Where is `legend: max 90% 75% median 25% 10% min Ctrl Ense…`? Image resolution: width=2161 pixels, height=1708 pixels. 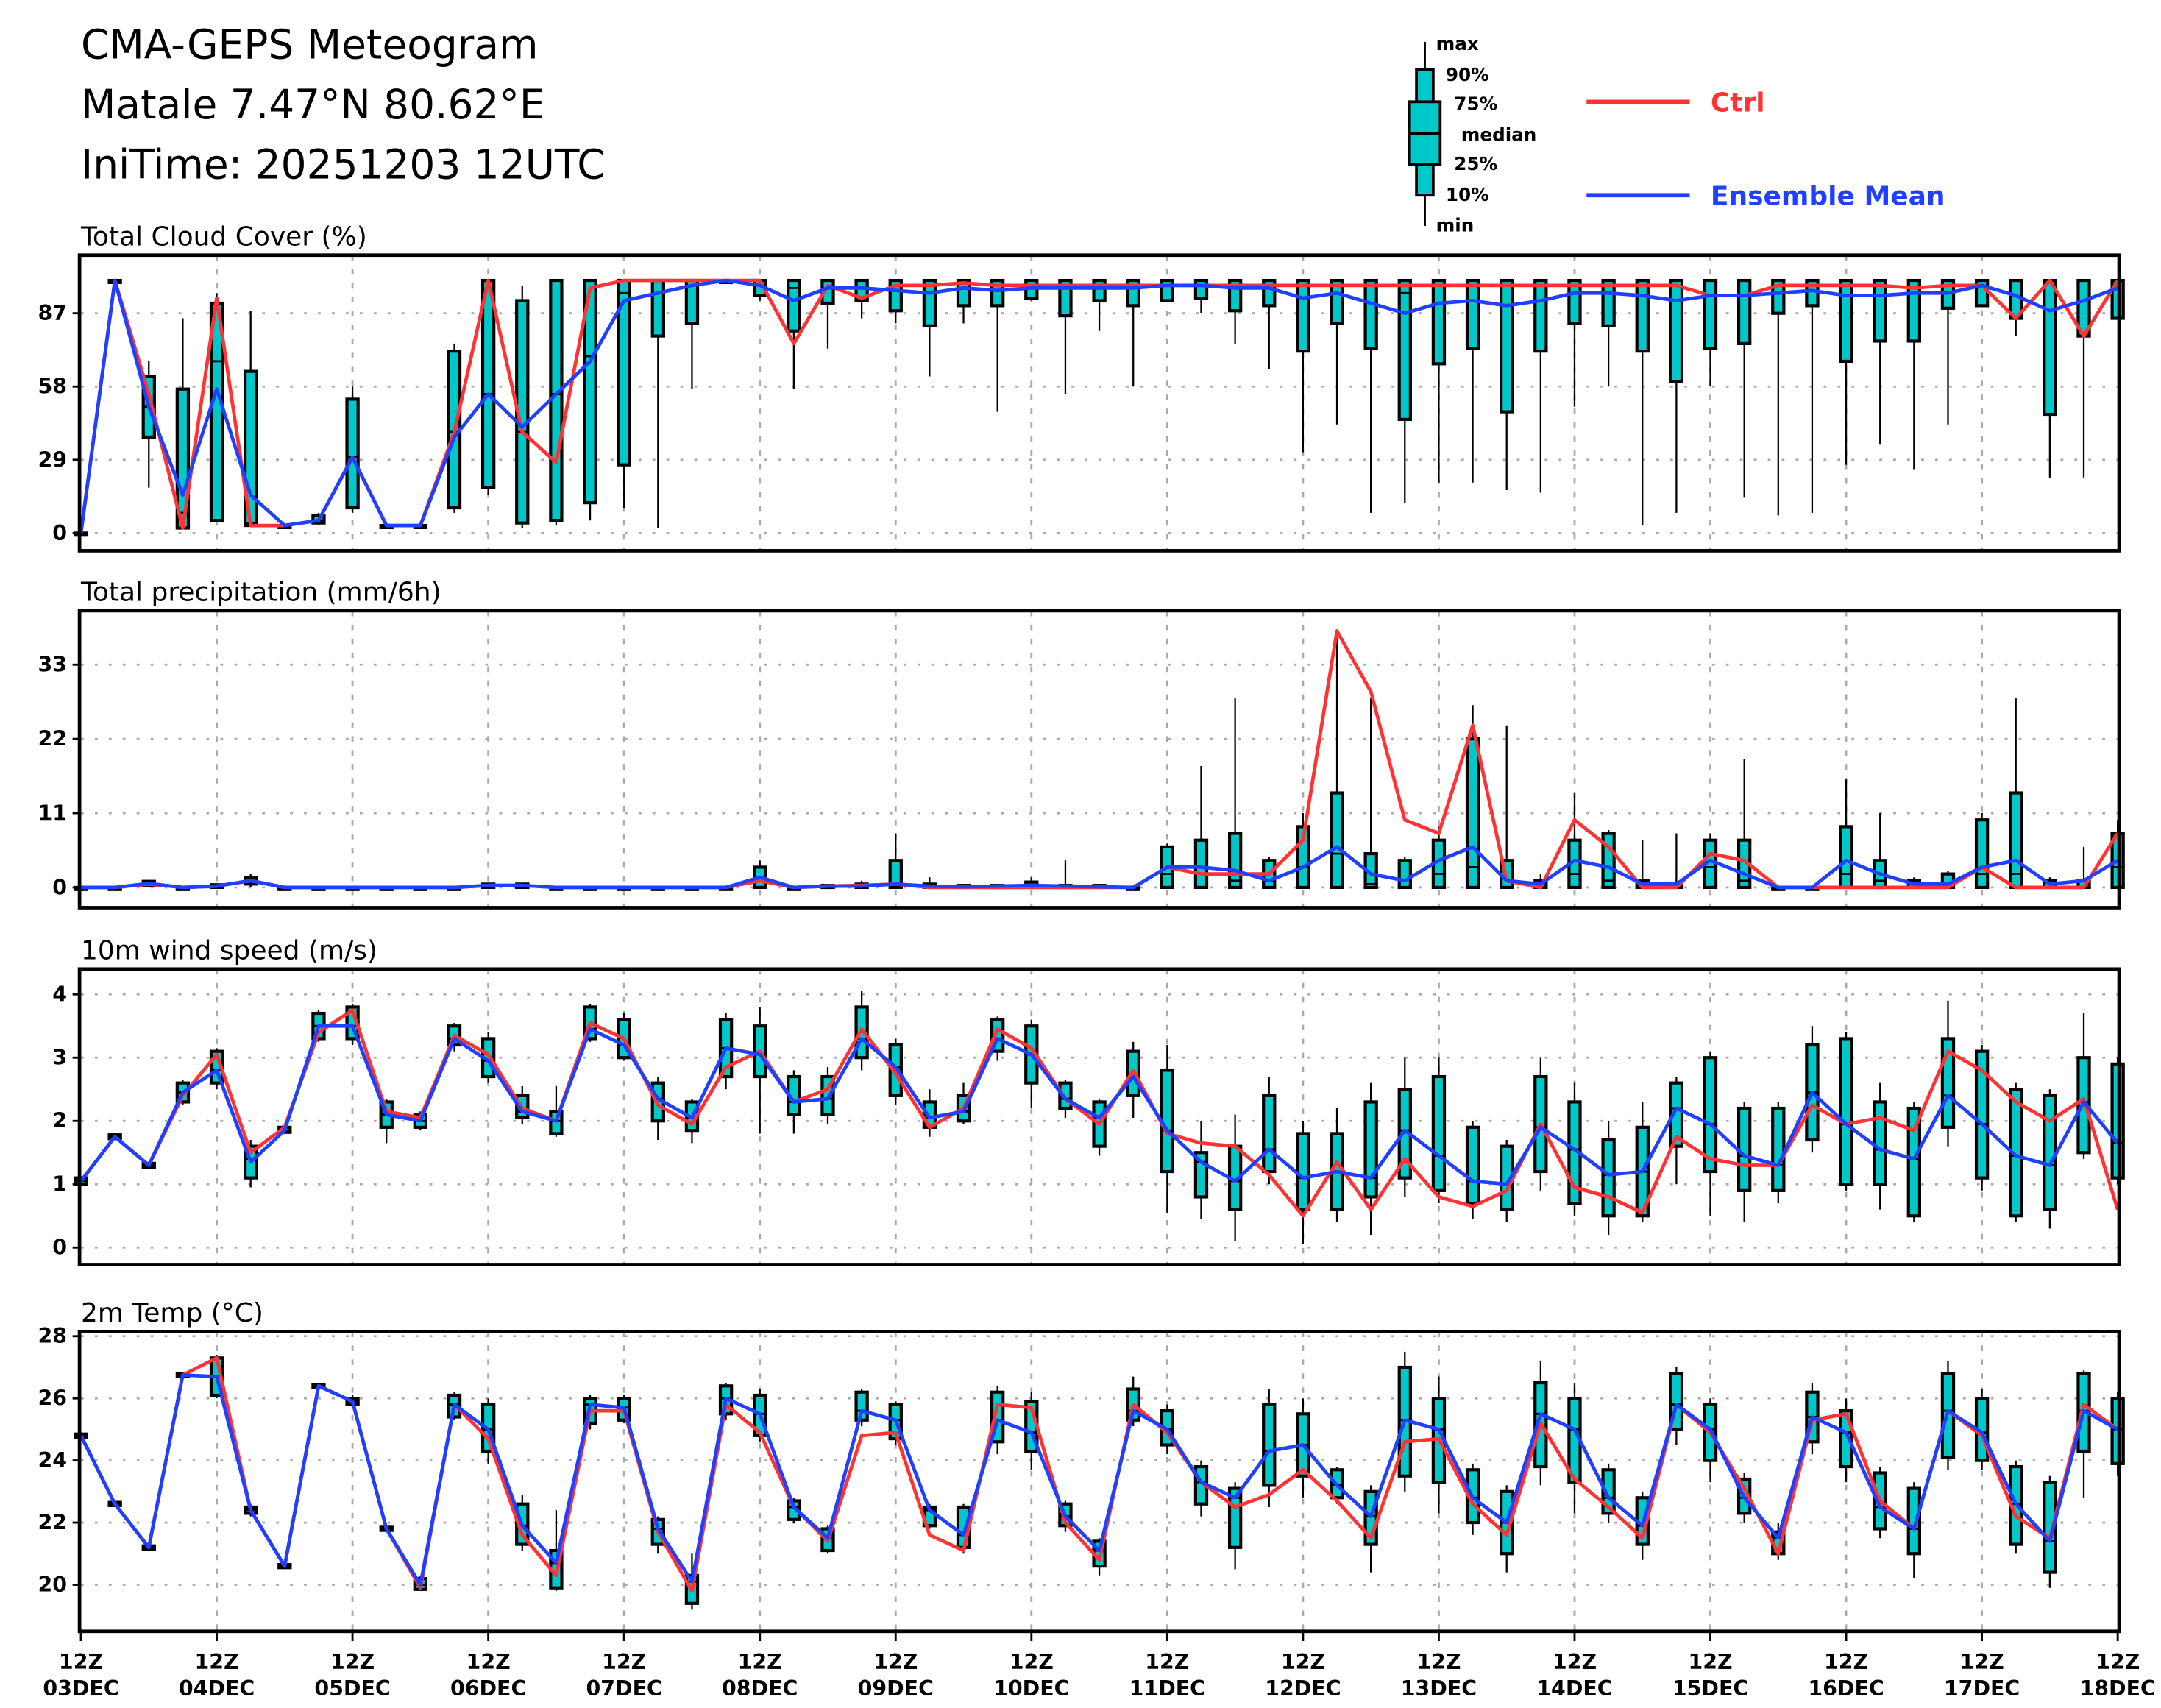
legend: max 90% 75% median 25% 10% min Ctrl Ense… is located at coordinates (1676, 134).